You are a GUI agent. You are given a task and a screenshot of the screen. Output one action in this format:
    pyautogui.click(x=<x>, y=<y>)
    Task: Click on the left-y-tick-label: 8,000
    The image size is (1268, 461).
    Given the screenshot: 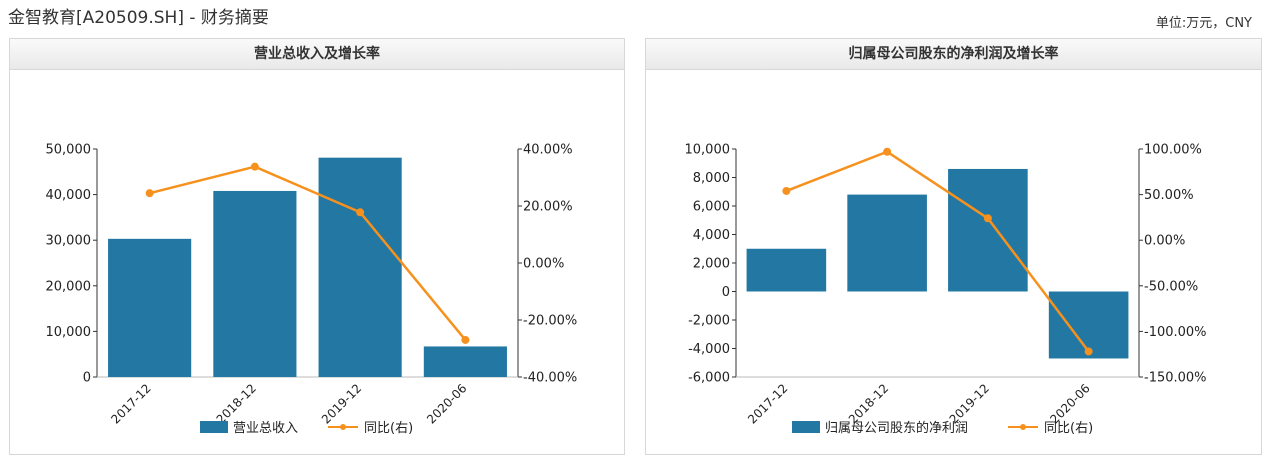 What is the action you would take?
    pyautogui.click(x=711, y=178)
    